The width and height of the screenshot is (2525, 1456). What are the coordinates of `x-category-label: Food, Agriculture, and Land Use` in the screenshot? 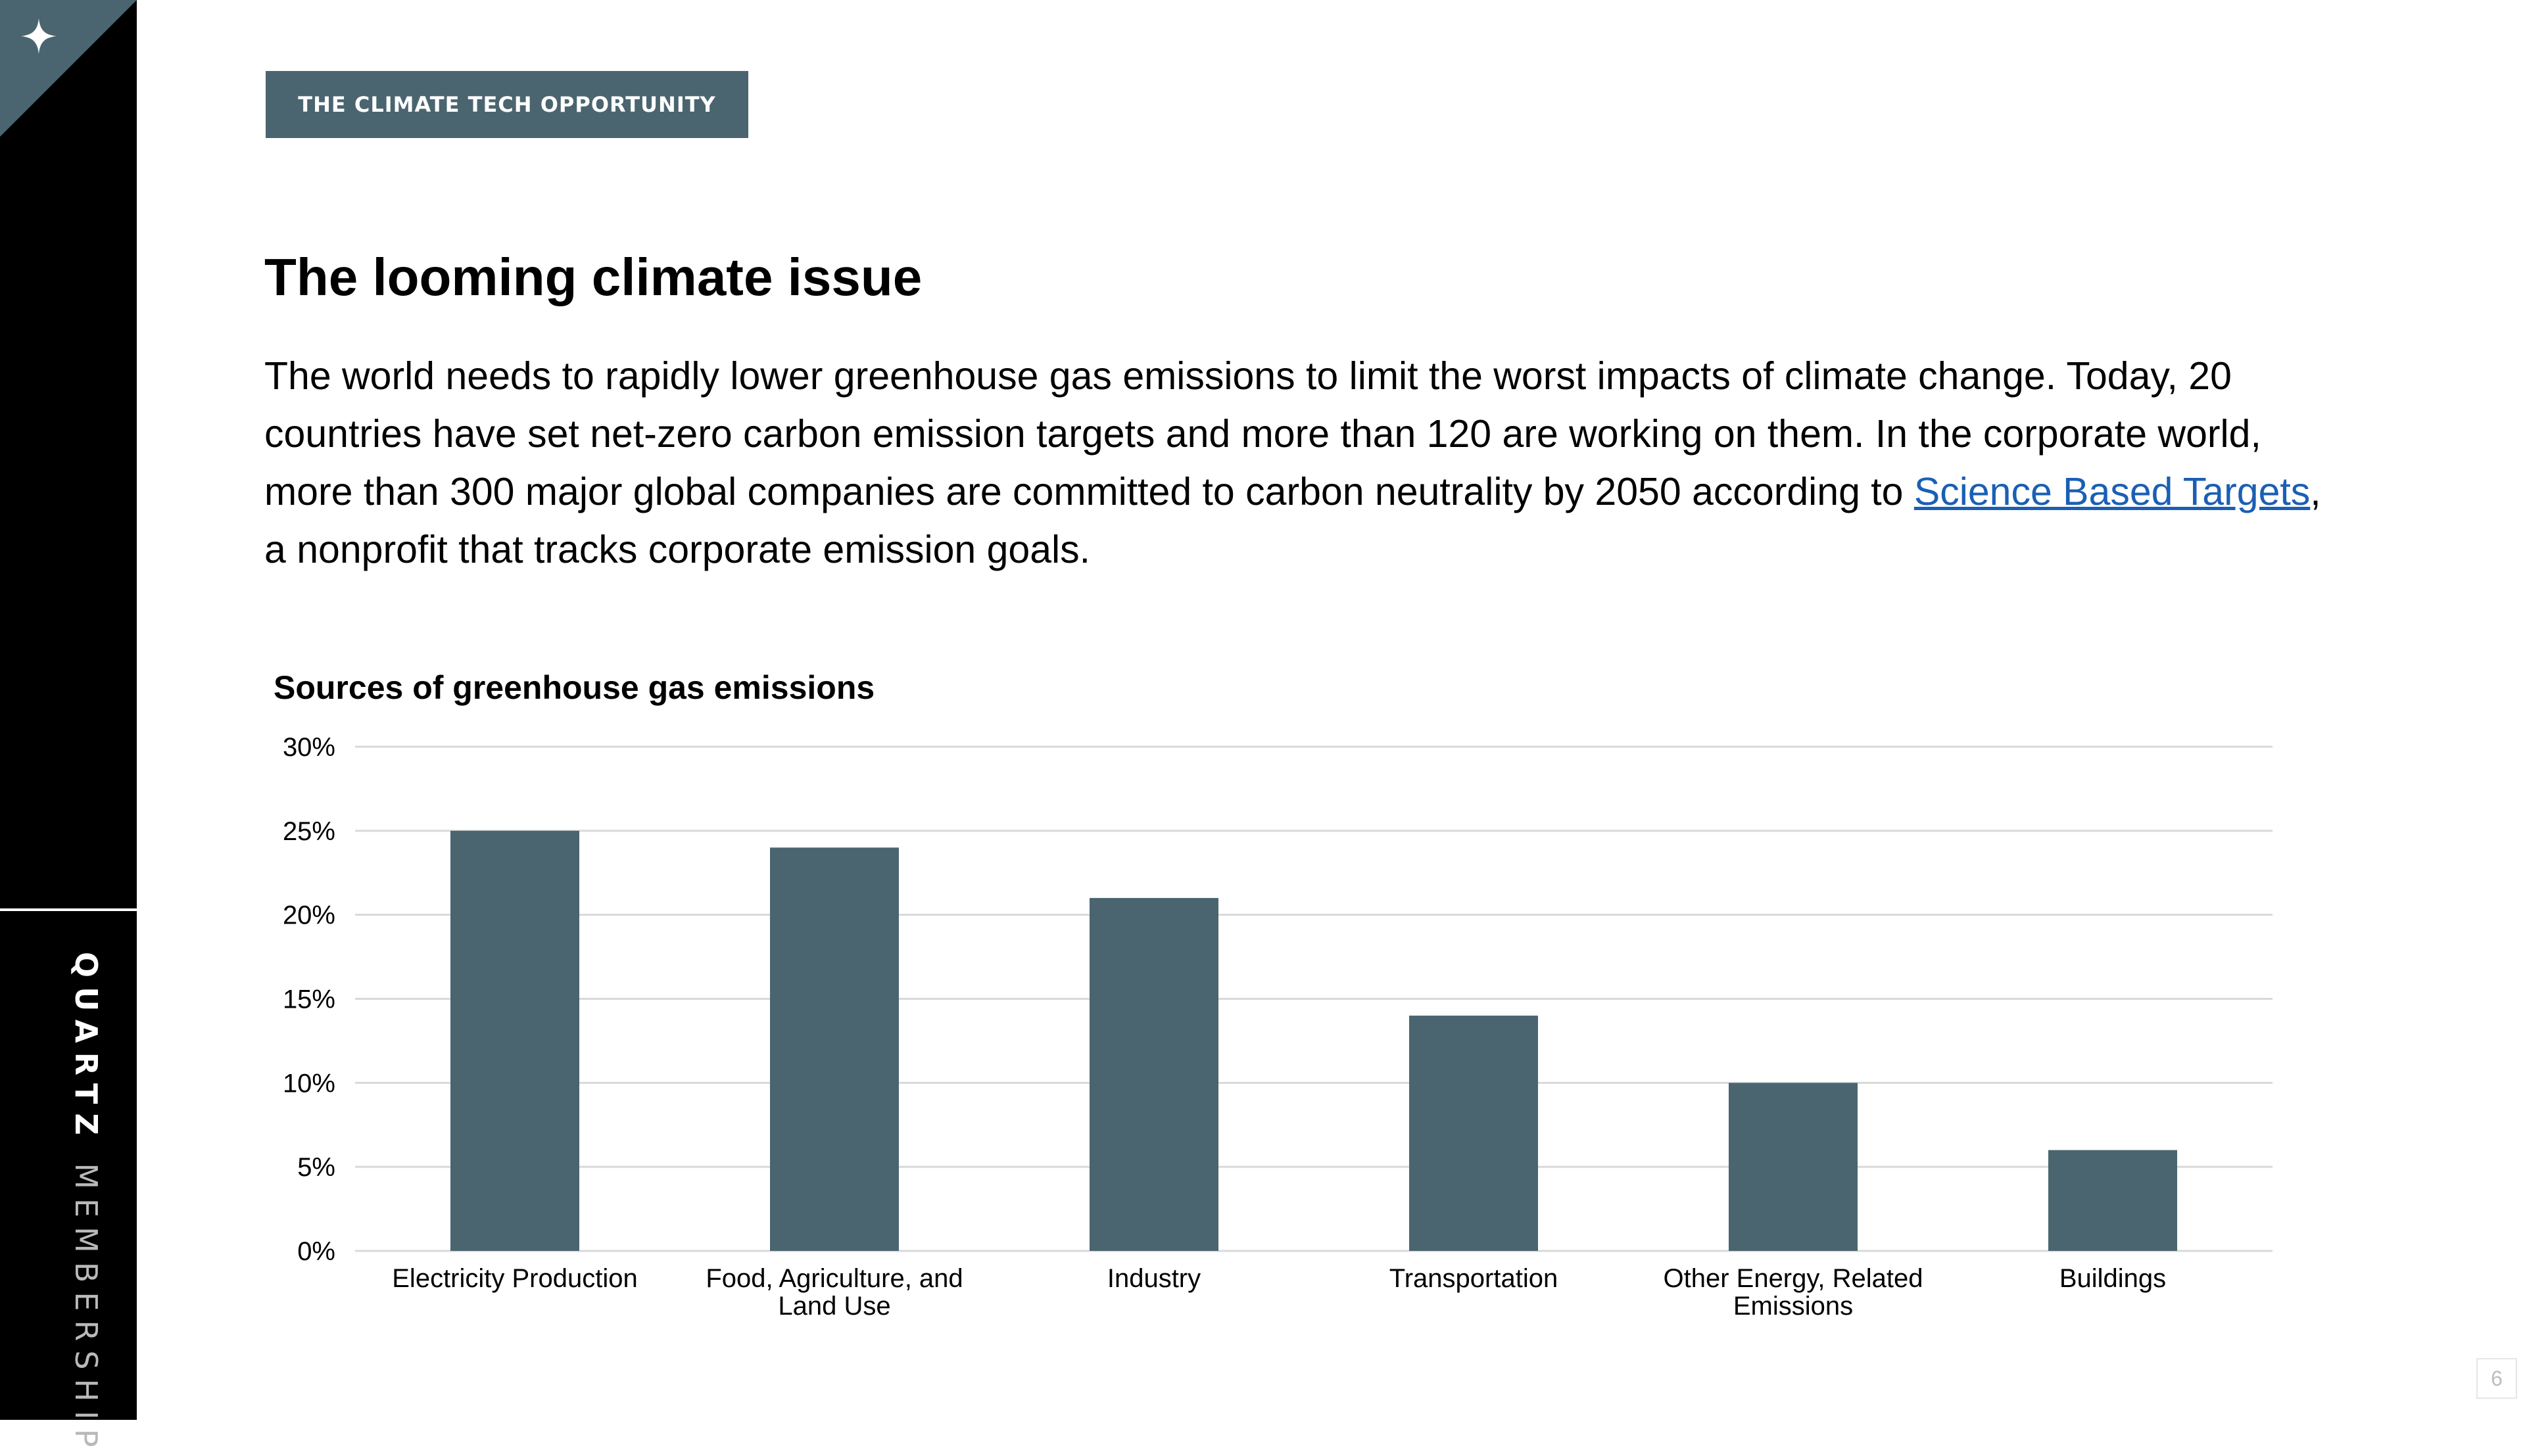 It's located at (835, 1292).